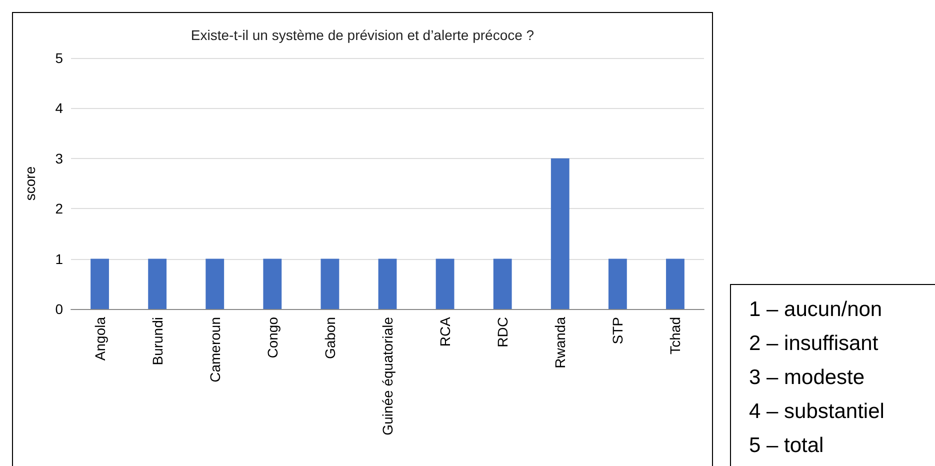 The image size is (935, 466). What do you see at coordinates (502, 332) in the screenshot?
I see `x-tick-label: RDC` at bounding box center [502, 332].